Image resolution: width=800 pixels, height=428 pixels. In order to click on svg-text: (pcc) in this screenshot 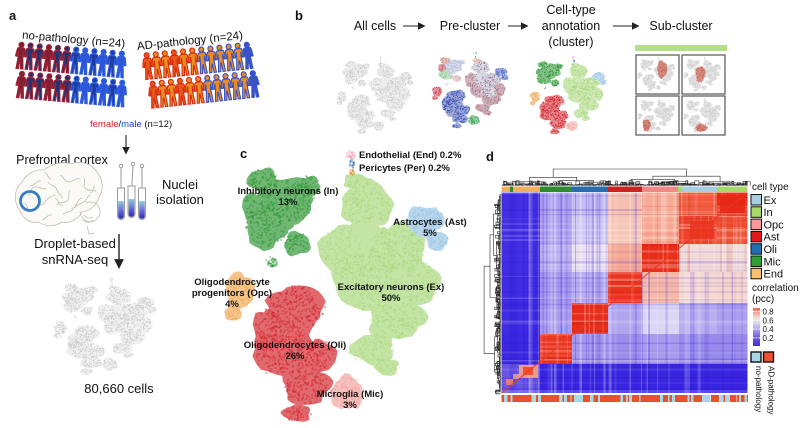, I will do `click(763, 299)`.